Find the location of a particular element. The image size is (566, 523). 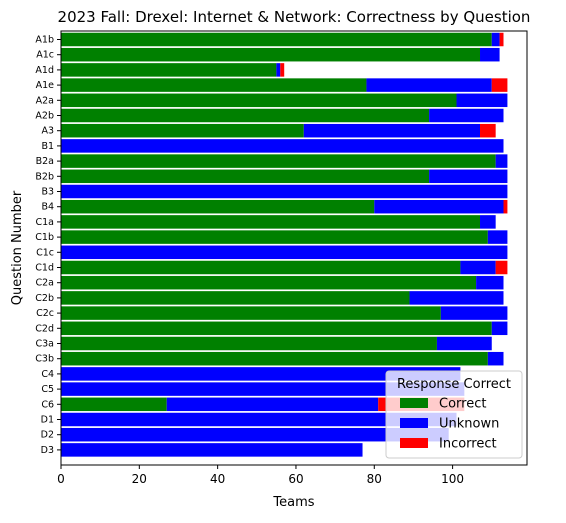

y-tick-label: D2 is located at coordinates (47, 435).